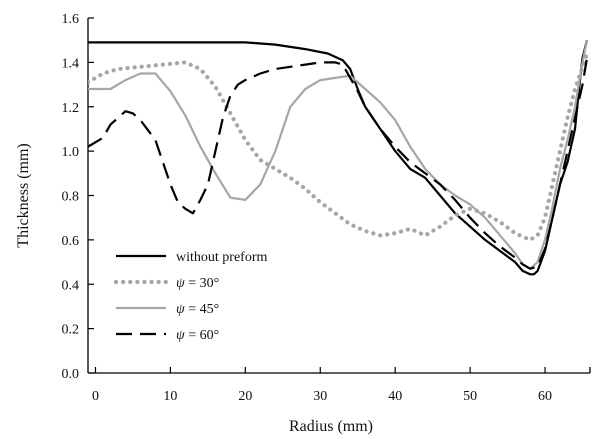  What do you see at coordinates (71, 63) in the screenshot?
I see `y-tick-label: 1.4` at bounding box center [71, 63].